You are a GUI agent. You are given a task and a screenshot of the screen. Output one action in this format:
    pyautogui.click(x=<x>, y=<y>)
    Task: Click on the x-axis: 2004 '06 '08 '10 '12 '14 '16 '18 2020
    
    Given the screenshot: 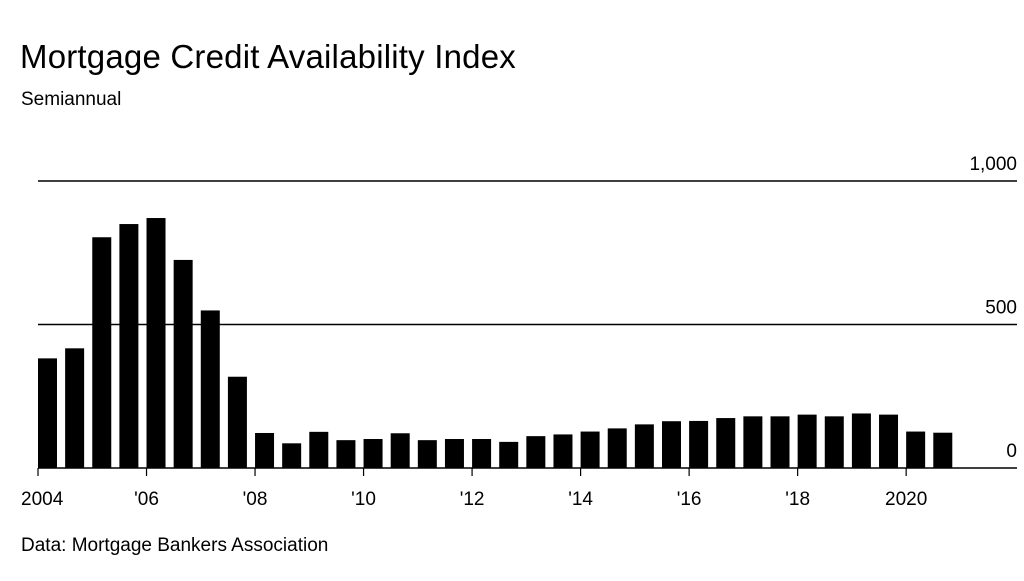 What is the action you would take?
    pyautogui.click(x=519, y=488)
    